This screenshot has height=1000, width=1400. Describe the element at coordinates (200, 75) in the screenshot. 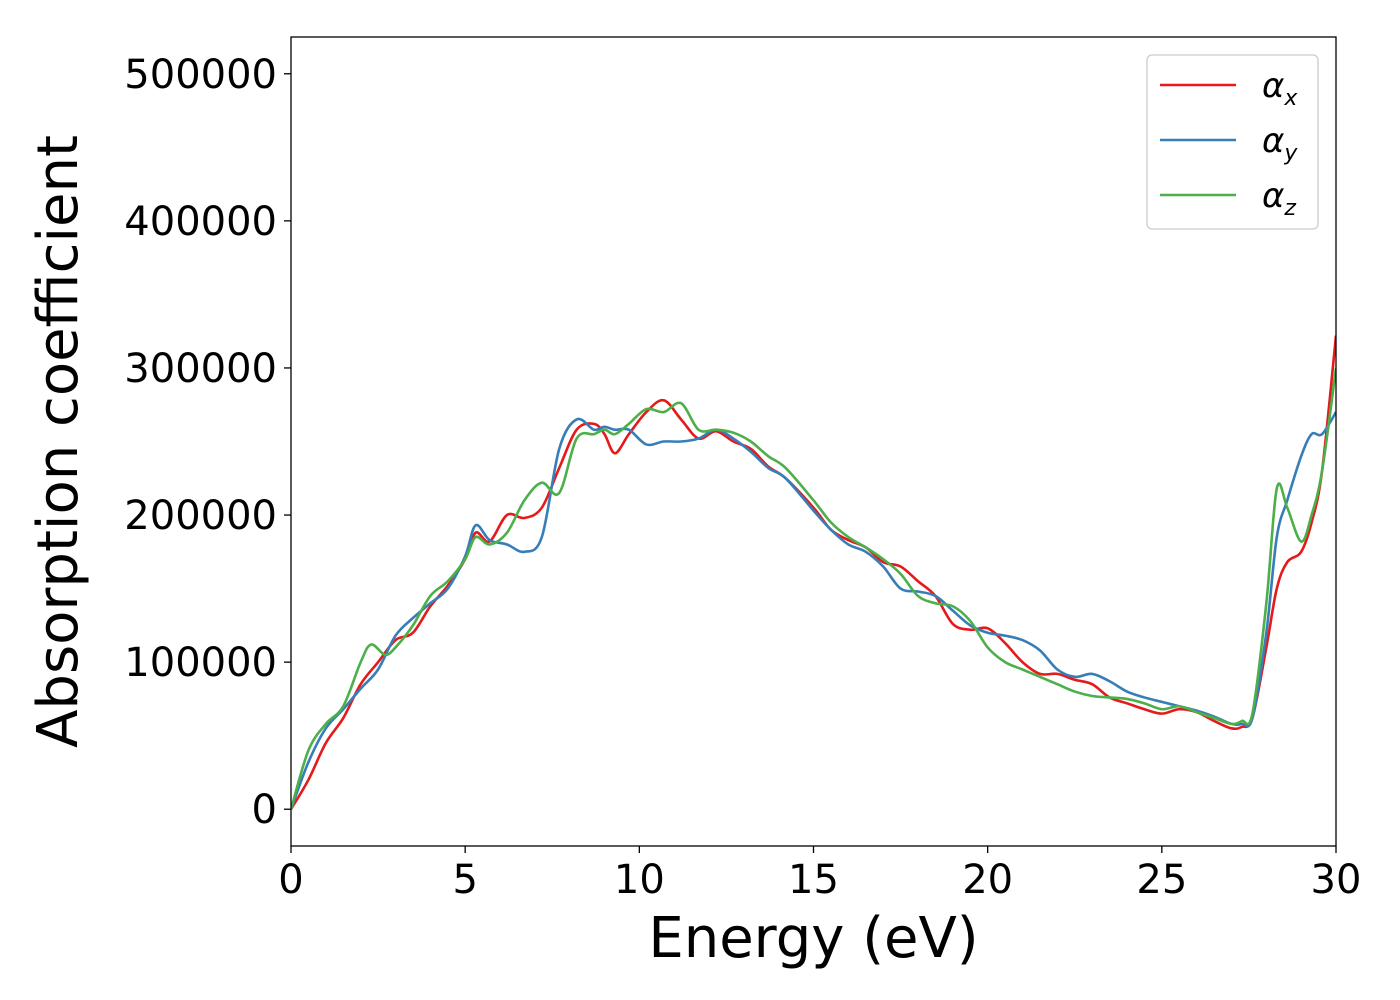

I see `y-tick-label: 500000` at that location.